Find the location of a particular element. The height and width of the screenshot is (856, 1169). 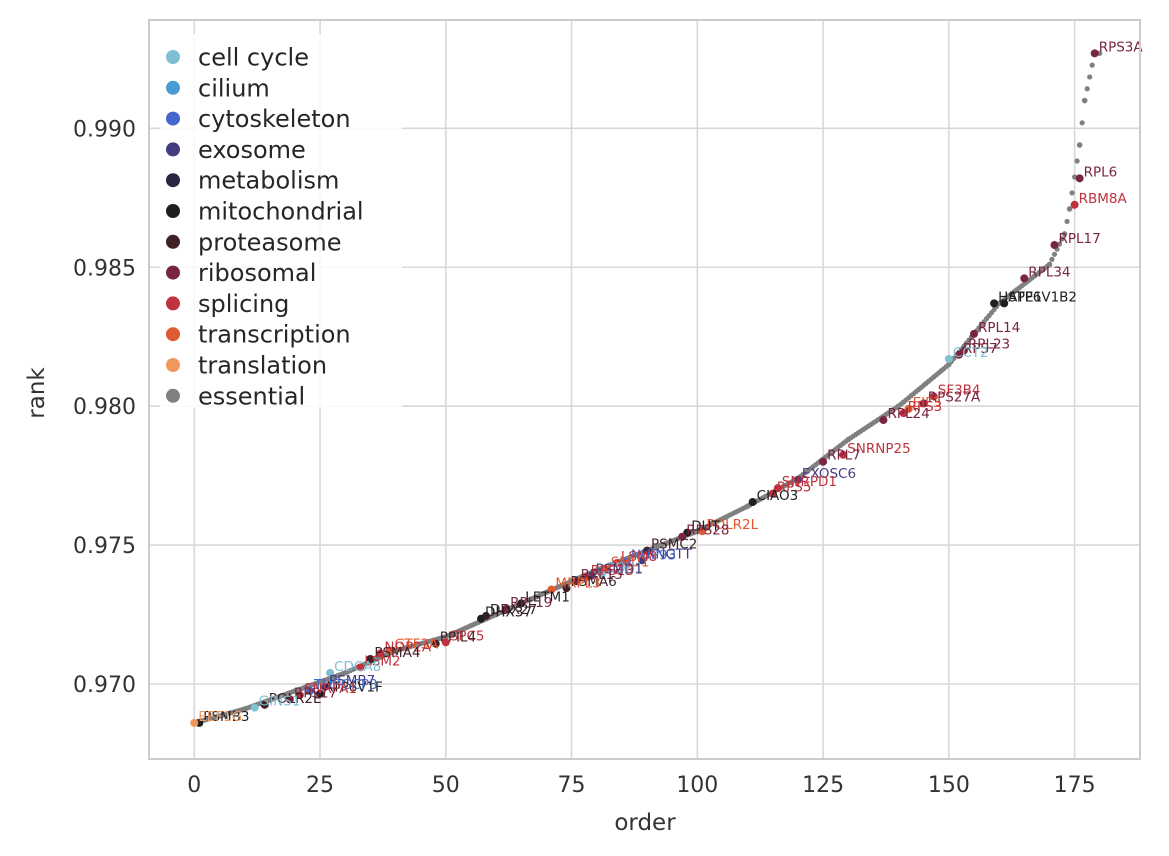

point-label: DDX27 is located at coordinates (513, 610).